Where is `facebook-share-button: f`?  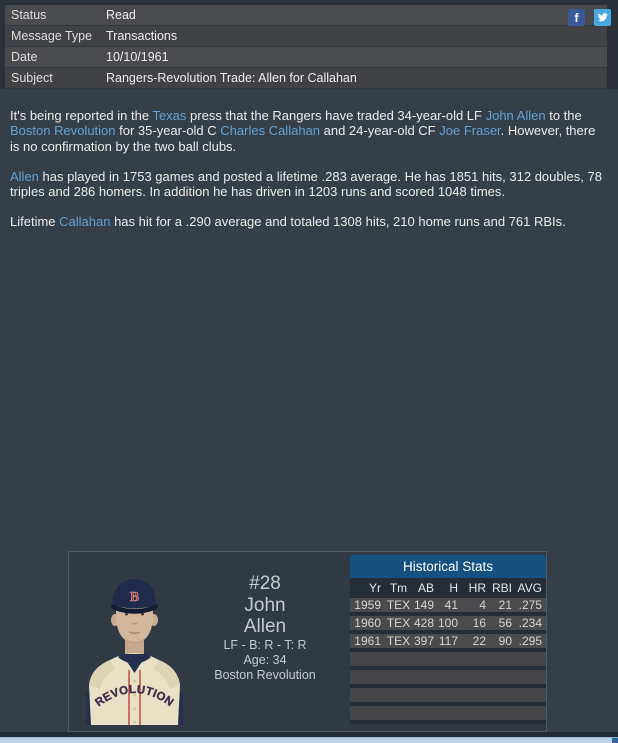 facebook-share-button: f is located at coordinates (576, 17).